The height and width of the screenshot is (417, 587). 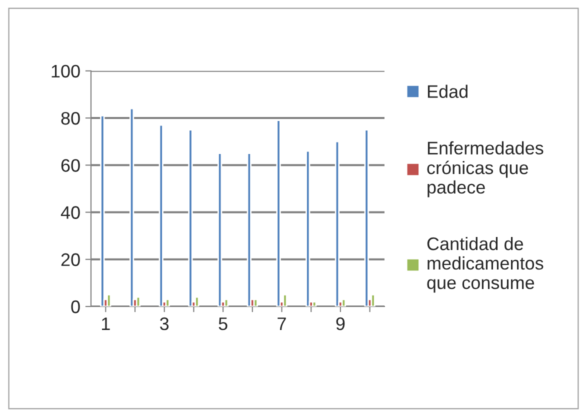 What do you see at coordinates (75, 307) in the screenshot?
I see `y-tick-label: 0` at bounding box center [75, 307].